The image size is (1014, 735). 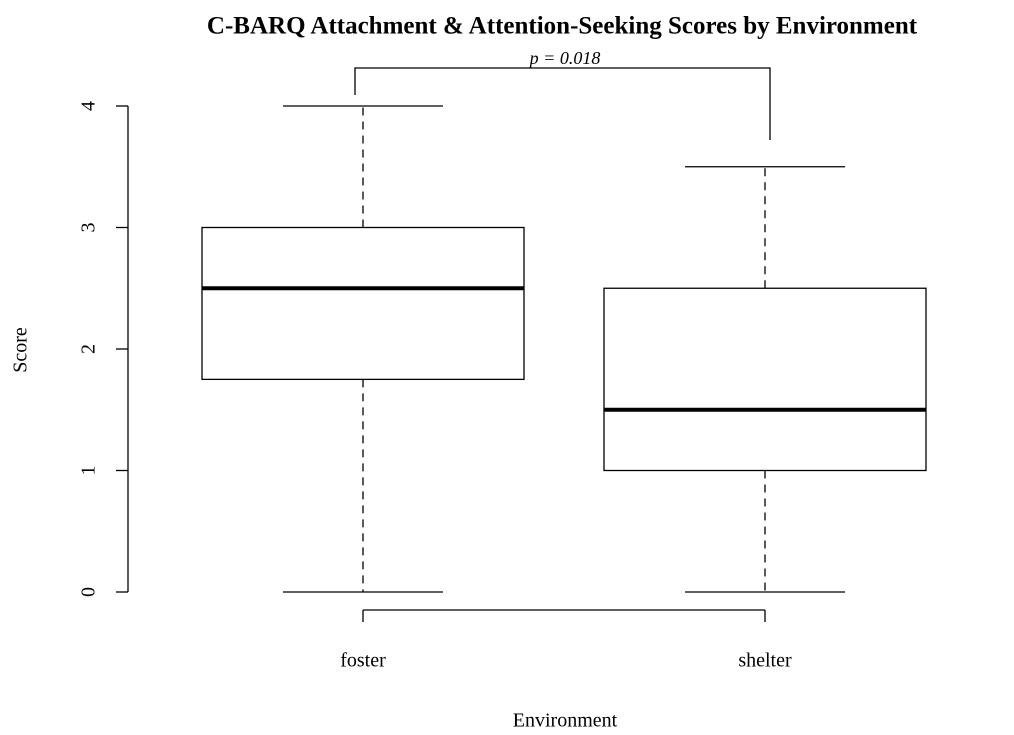 What do you see at coordinates (765, 661) in the screenshot?
I see `x-tick-label: shelter` at bounding box center [765, 661].